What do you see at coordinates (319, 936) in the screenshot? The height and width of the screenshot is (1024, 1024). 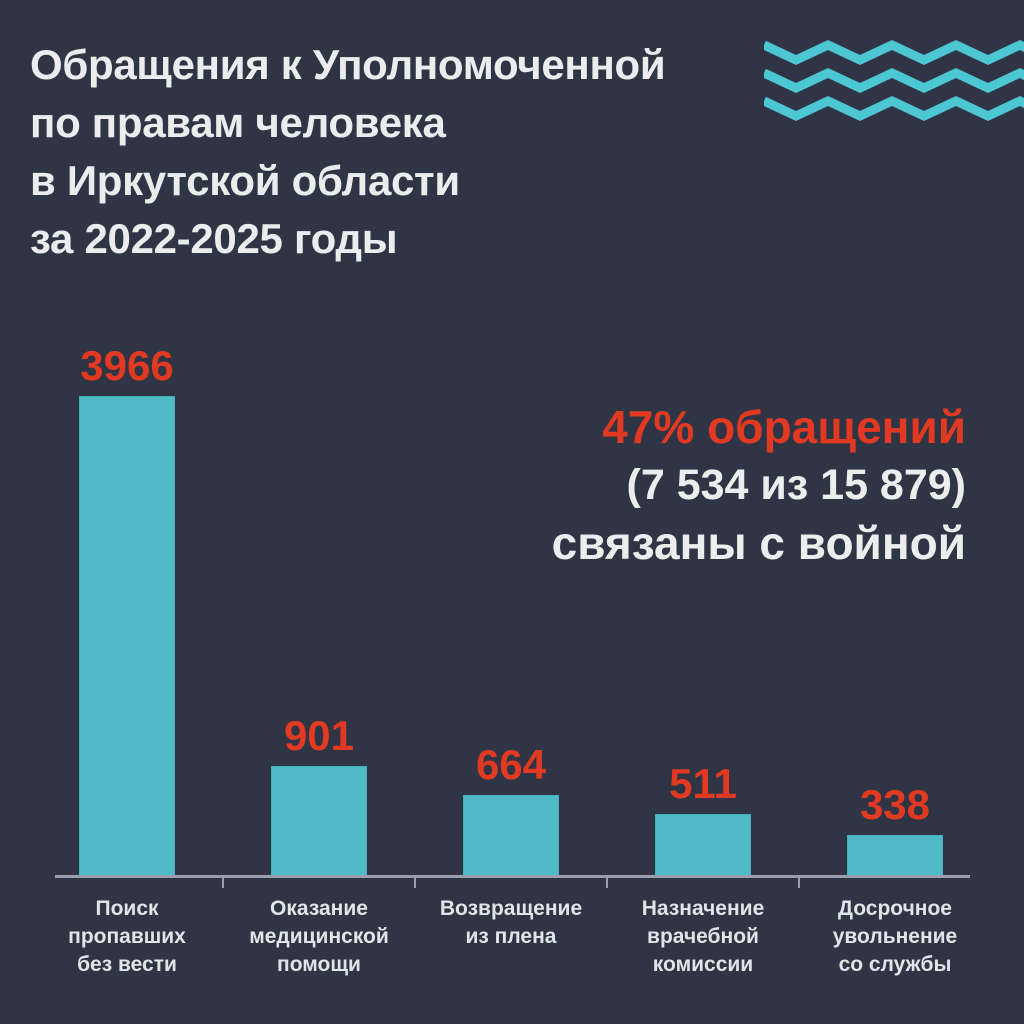 I see `category-label: Оказание медицинской помощи` at bounding box center [319, 936].